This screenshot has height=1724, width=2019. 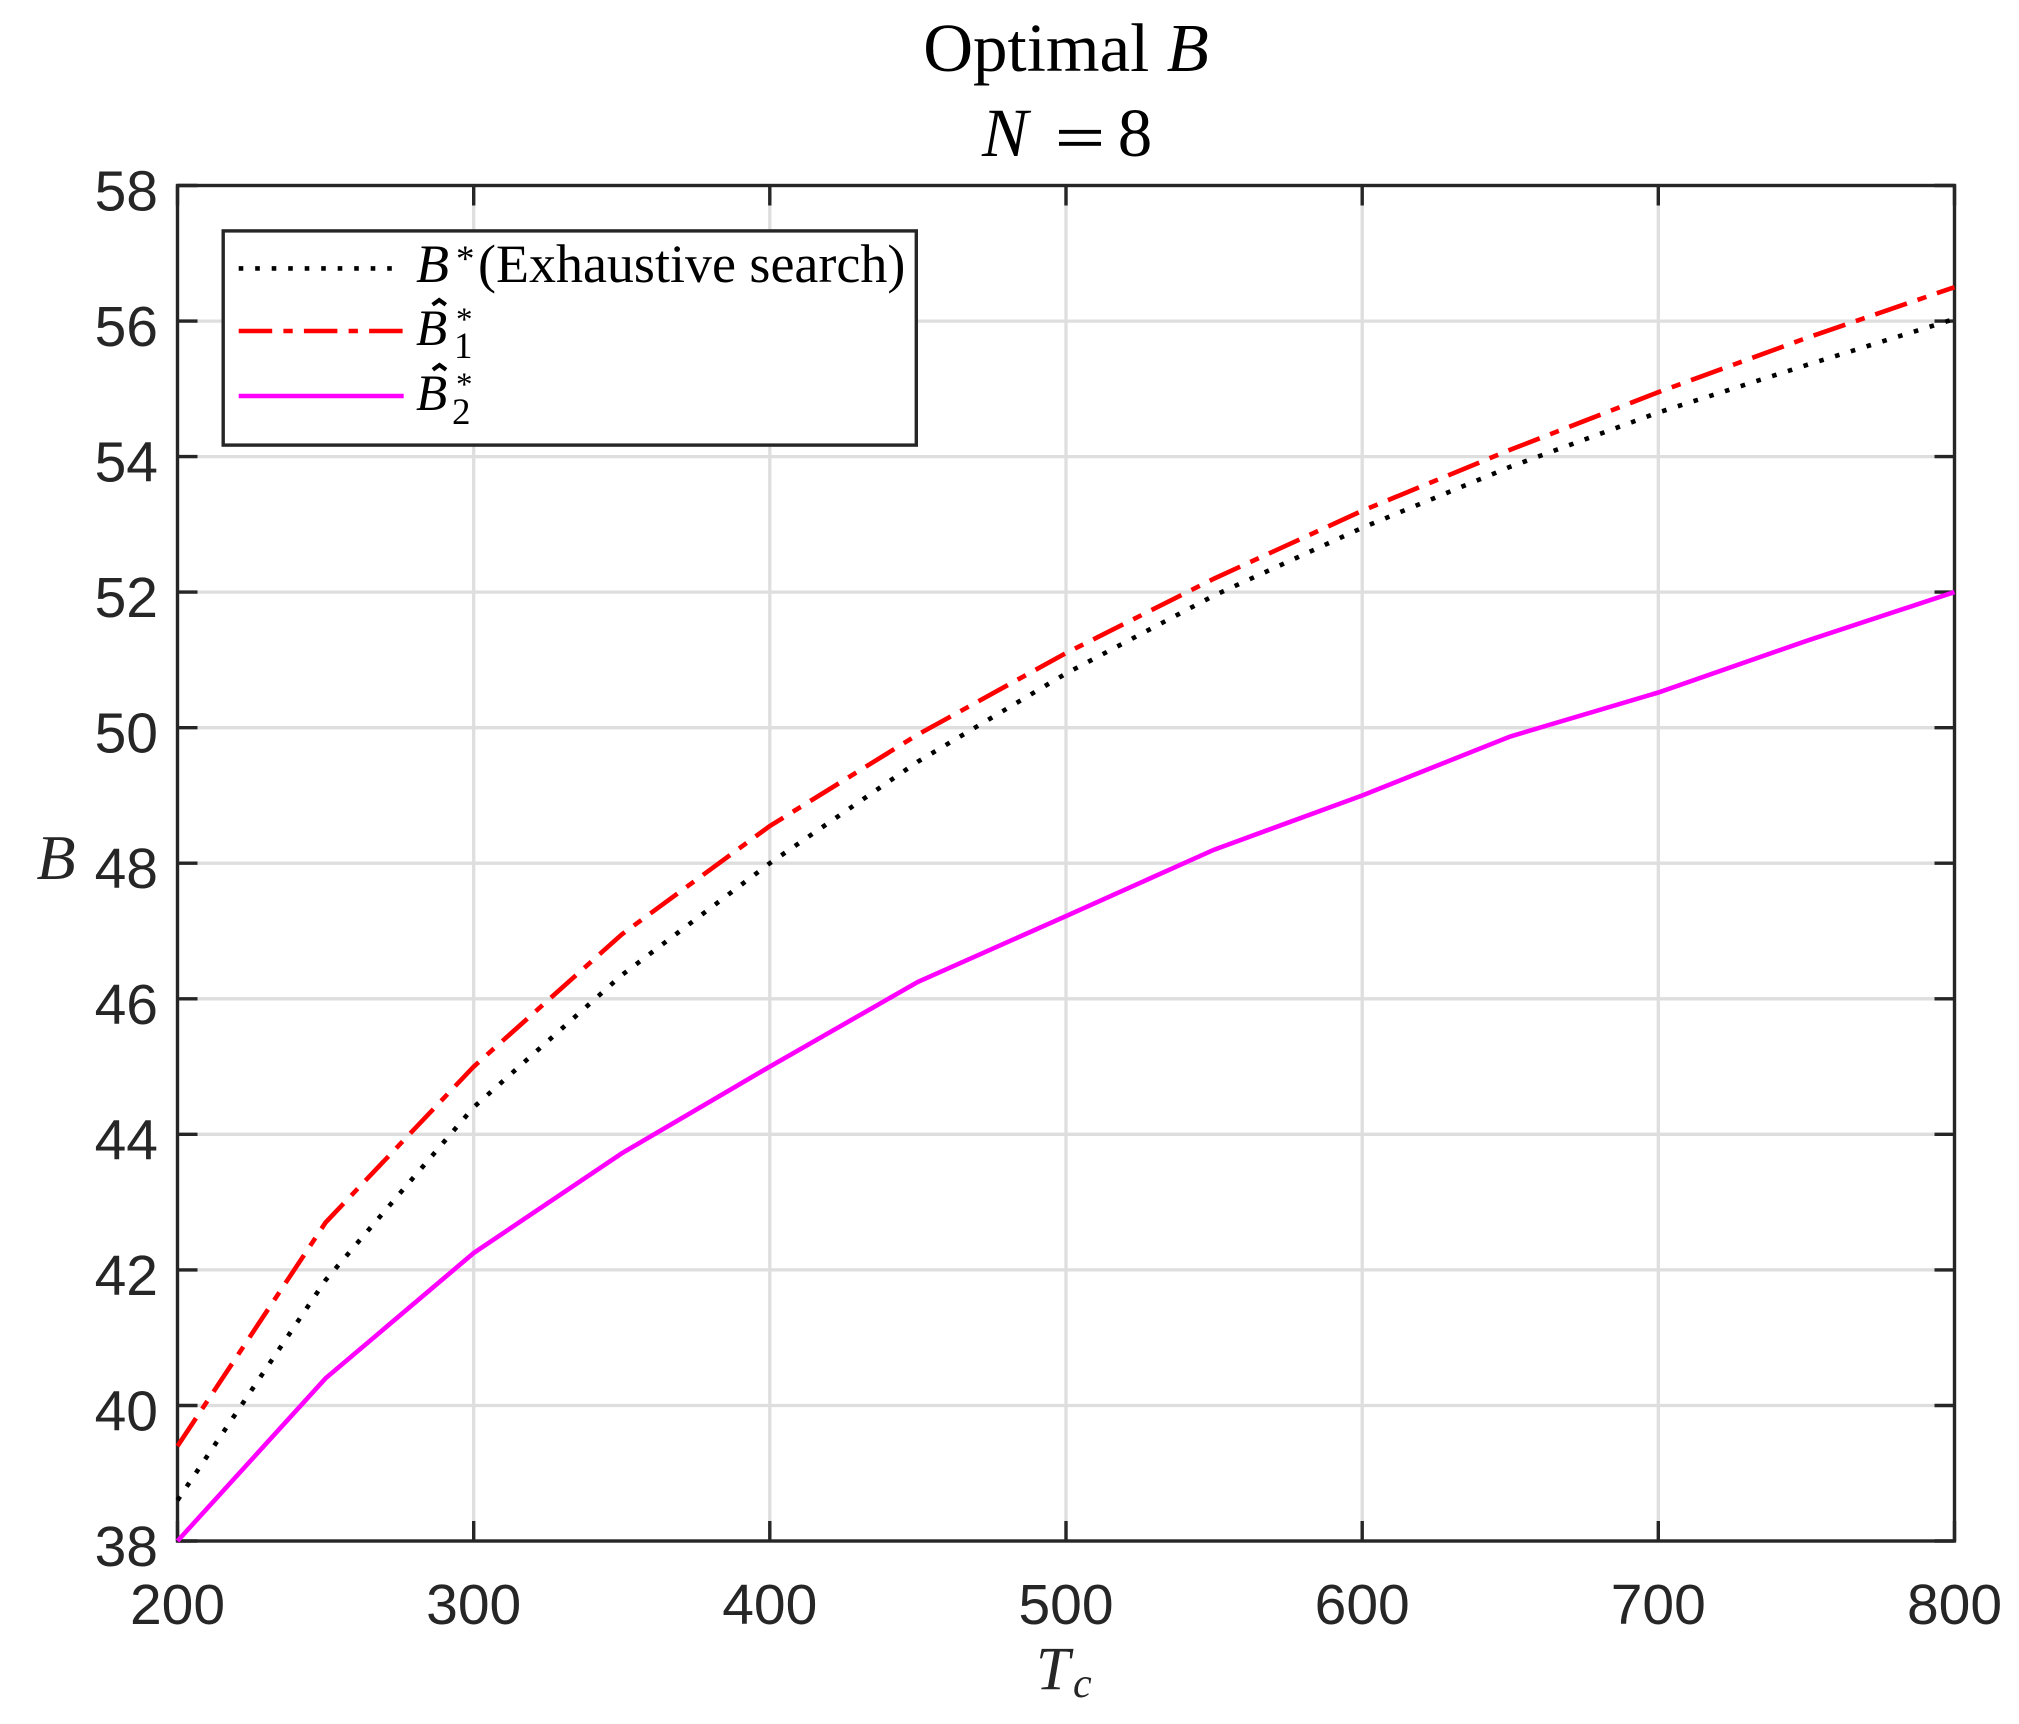 I want to click on svg-text: 200, so click(x=177, y=1605).